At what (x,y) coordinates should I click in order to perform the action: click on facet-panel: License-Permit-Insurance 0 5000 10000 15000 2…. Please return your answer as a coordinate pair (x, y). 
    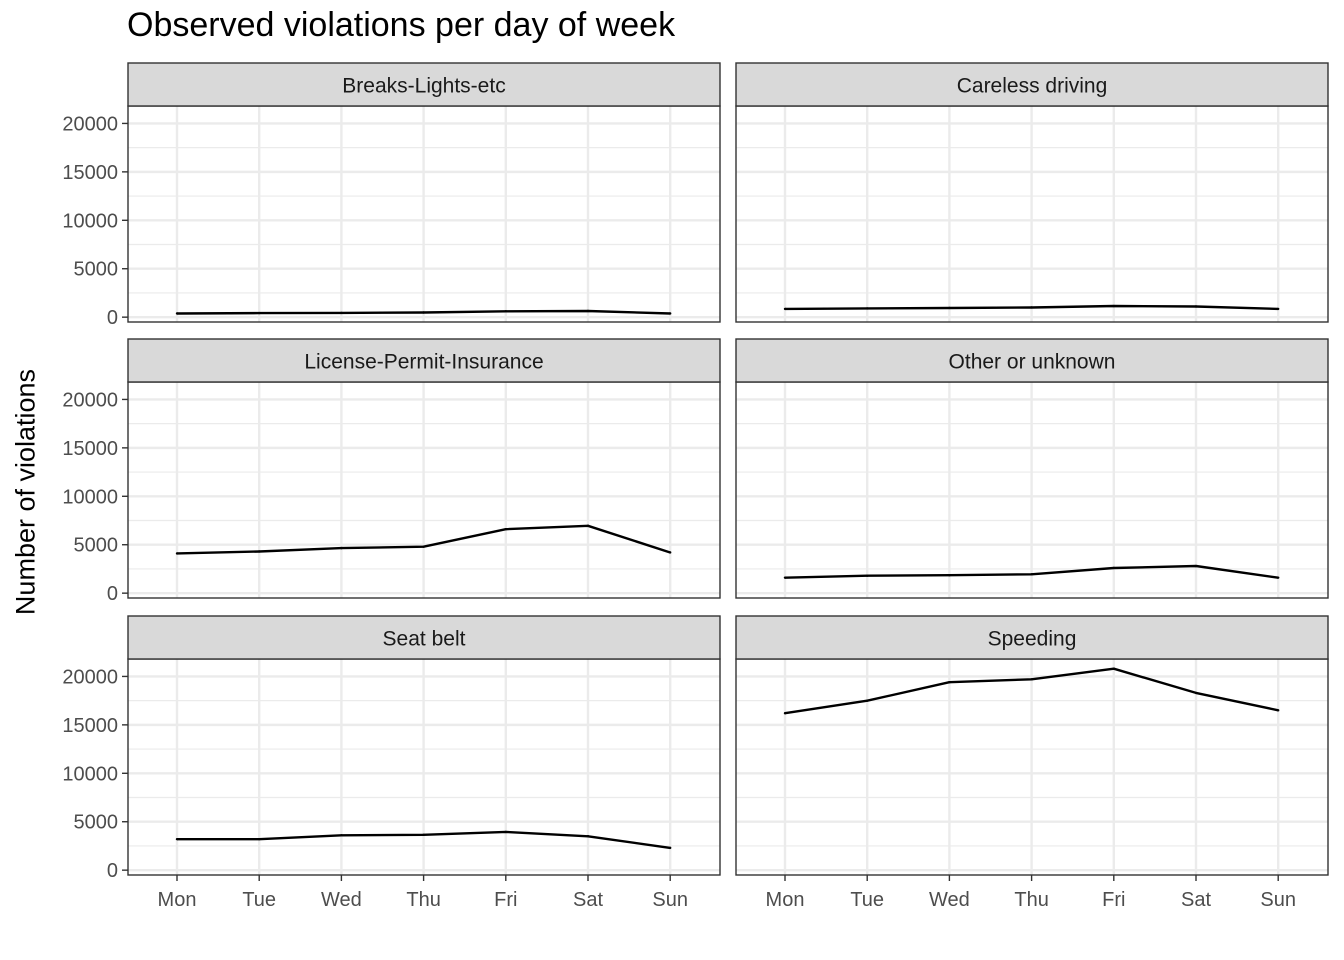
    Looking at the image, I should click on (391, 471).